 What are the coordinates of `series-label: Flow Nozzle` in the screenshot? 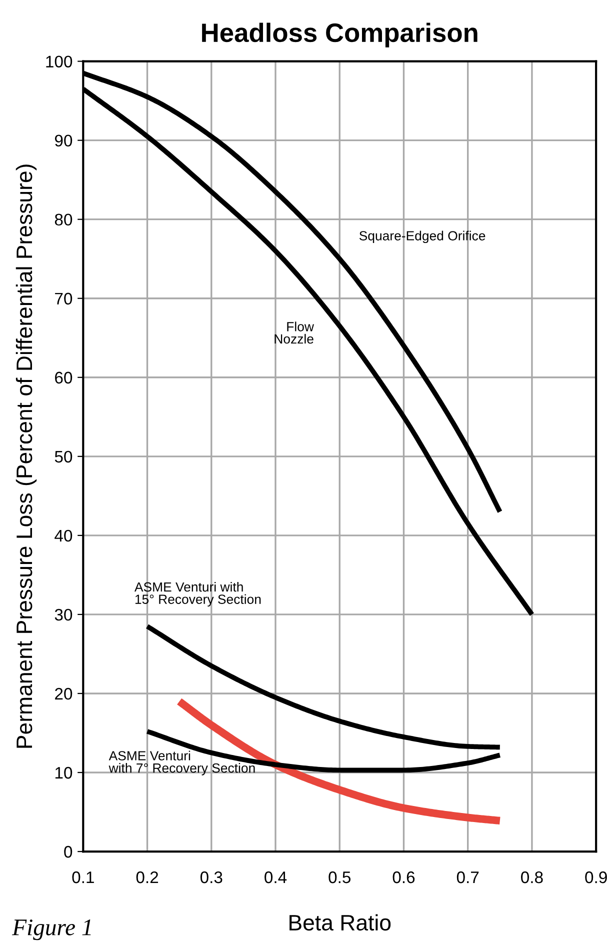 It's located at (294, 333).